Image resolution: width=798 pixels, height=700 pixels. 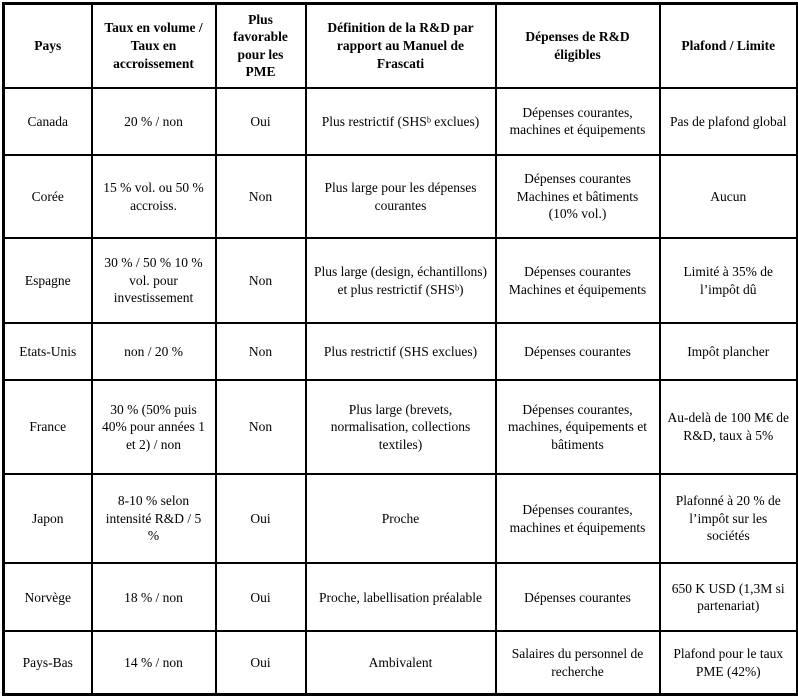 I want to click on cell-pays: Canada, so click(x=47, y=121).